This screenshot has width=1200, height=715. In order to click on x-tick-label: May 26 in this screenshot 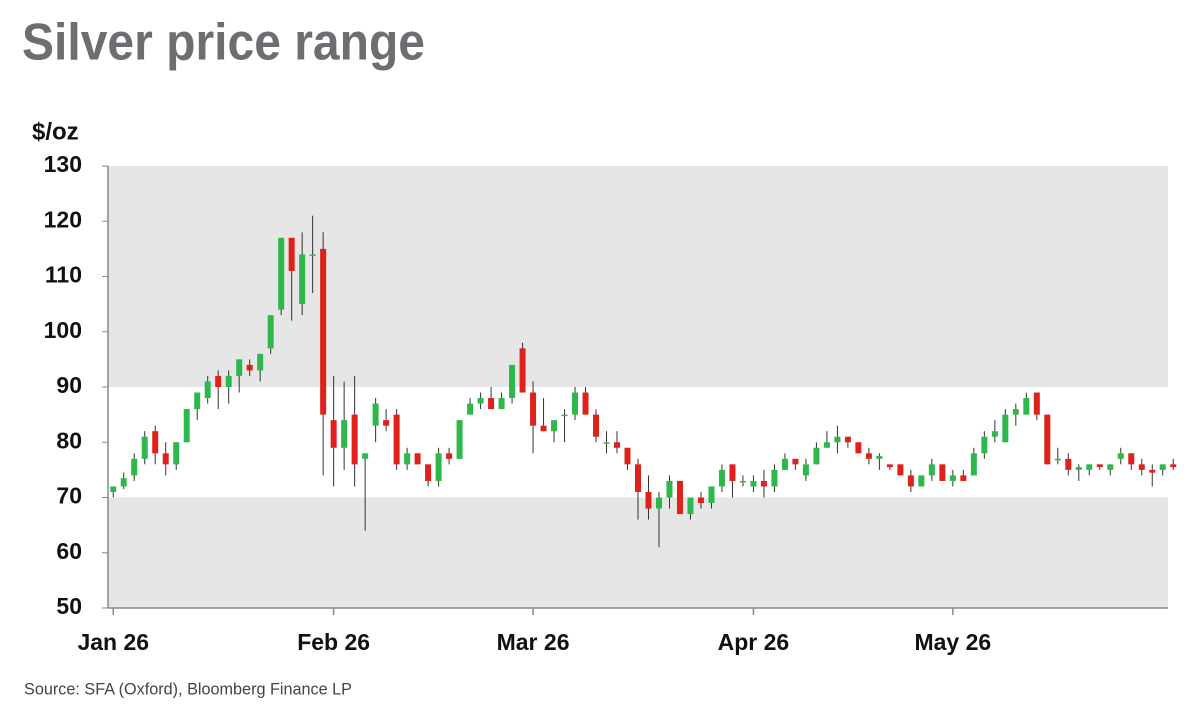, I will do `click(952, 642)`.